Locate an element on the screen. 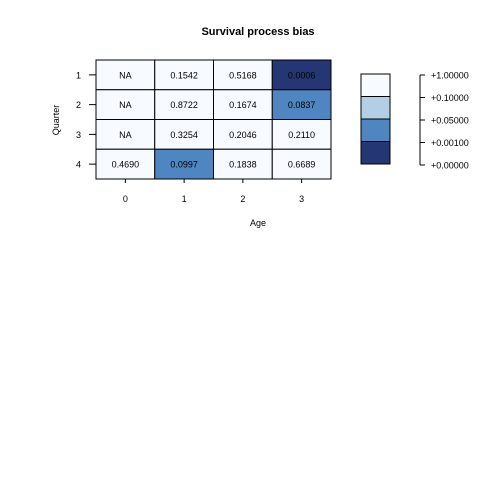 This screenshot has width=480, height=480. x-axis-label: Age is located at coordinates (258, 223).